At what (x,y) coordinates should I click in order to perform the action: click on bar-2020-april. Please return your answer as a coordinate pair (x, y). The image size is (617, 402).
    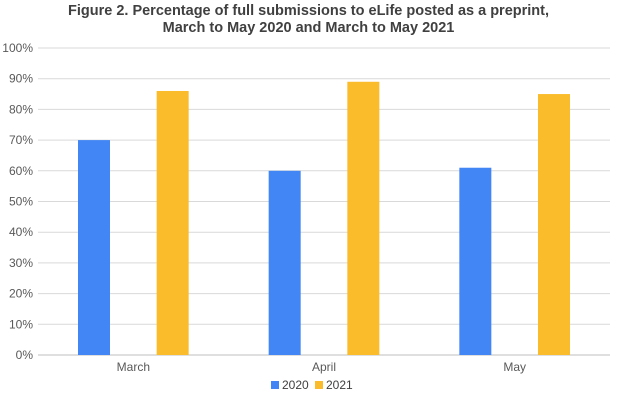
    Looking at the image, I should click on (284, 262).